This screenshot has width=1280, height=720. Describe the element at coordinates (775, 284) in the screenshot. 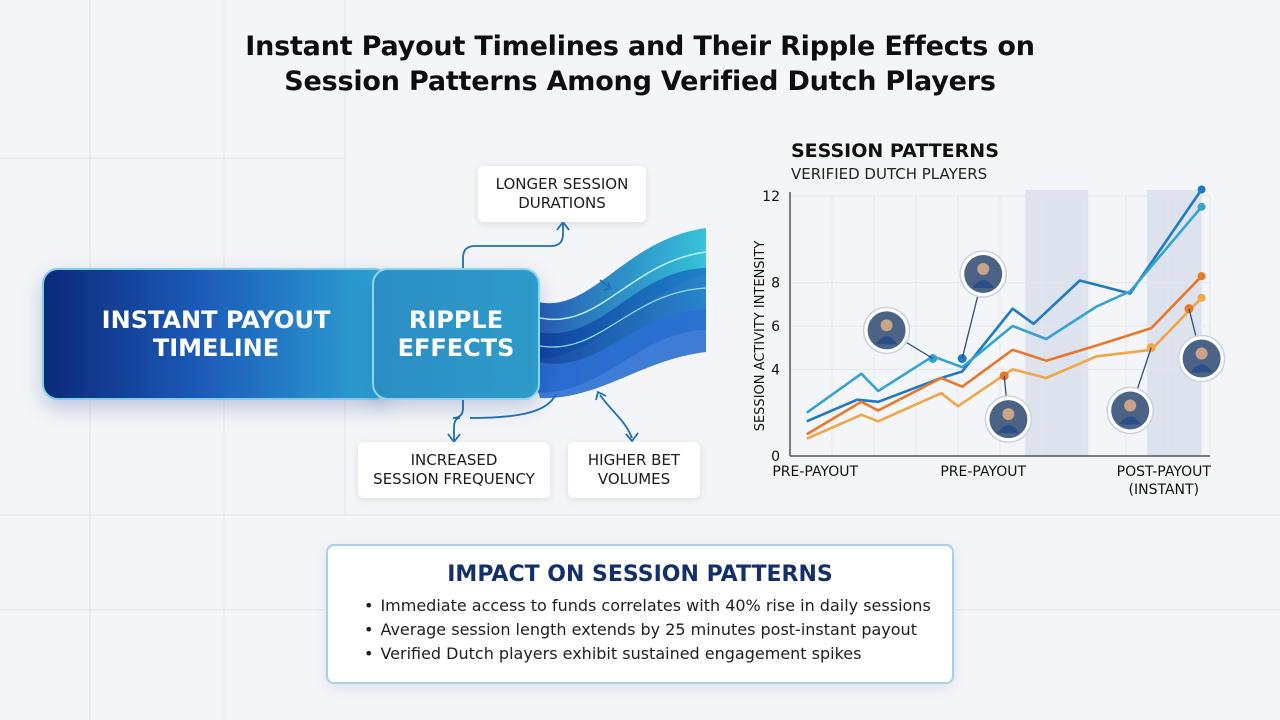

I see `y-tick-label: 8` at that location.